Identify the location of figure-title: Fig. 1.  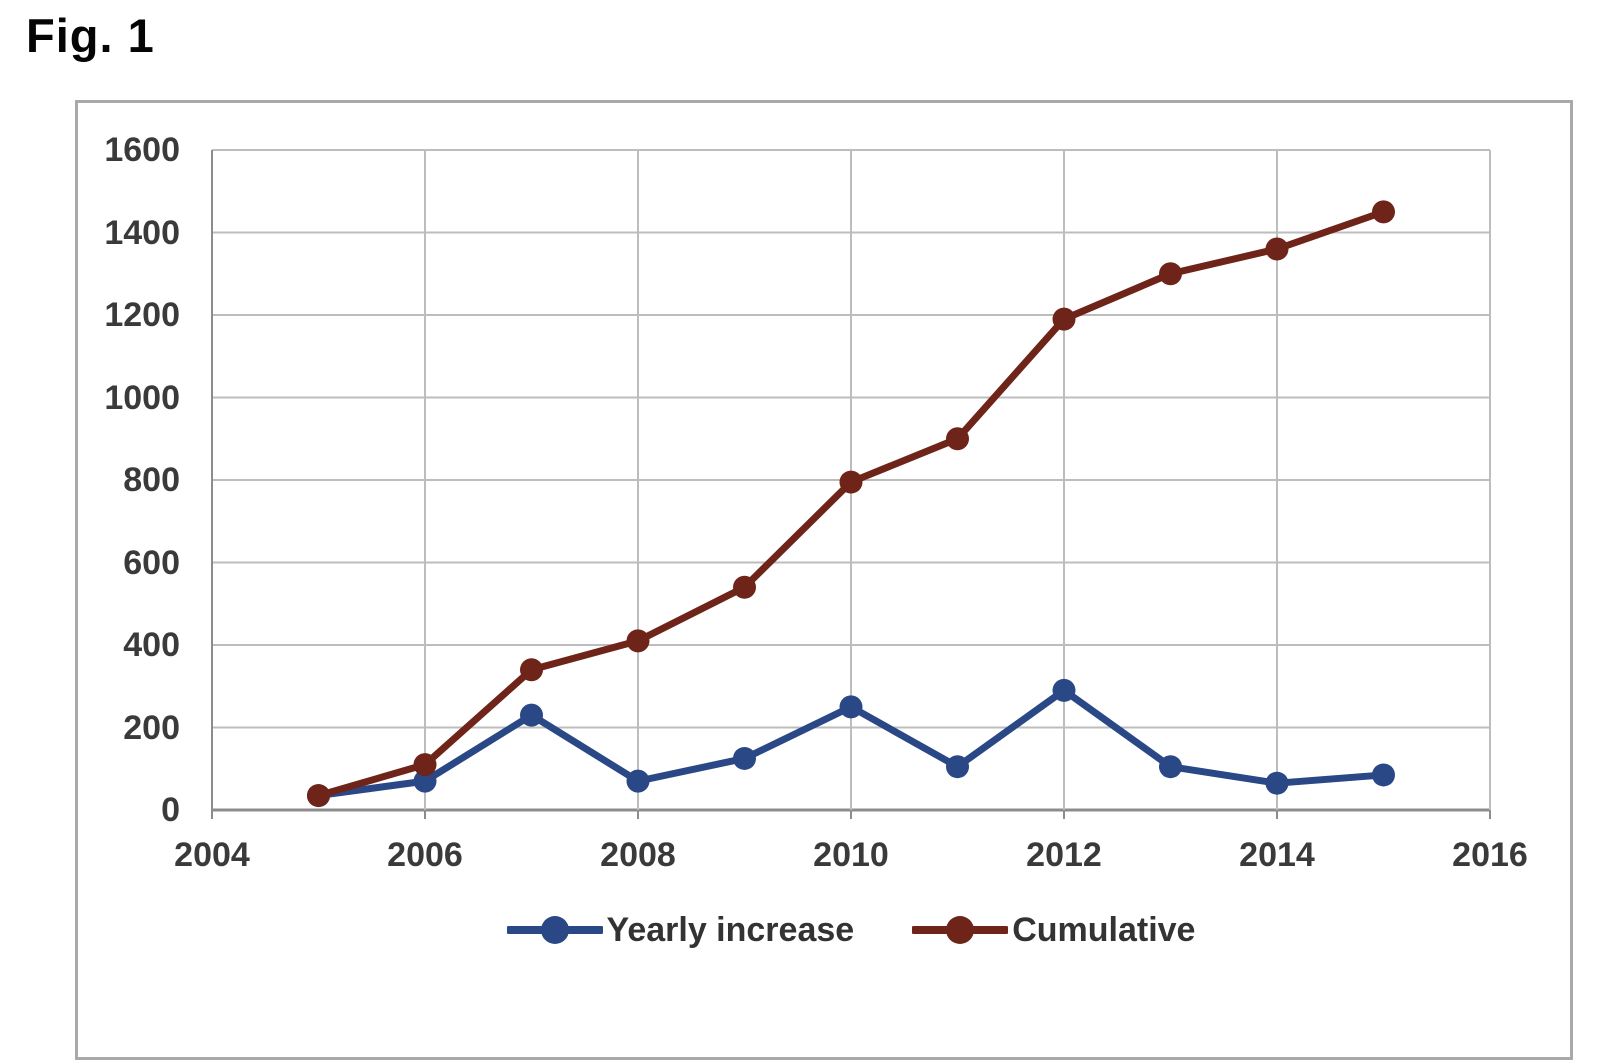
(90, 35).